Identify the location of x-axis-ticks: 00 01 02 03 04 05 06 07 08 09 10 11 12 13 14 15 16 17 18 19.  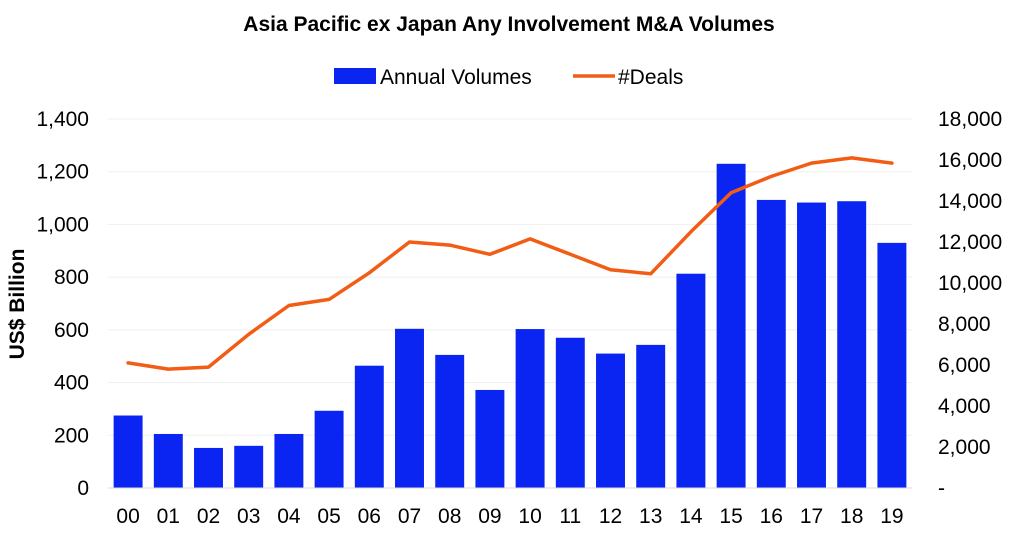
(509, 516).